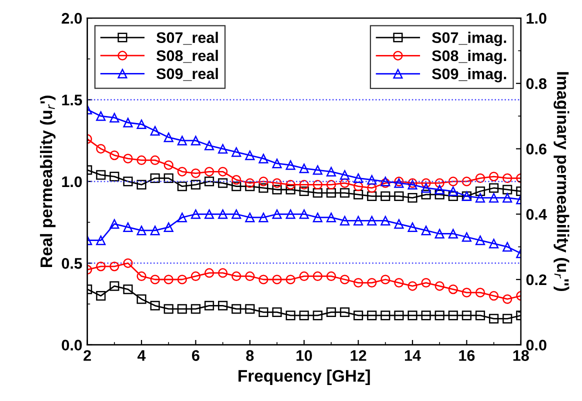 This screenshot has width=582, height=401. Describe the element at coordinates (412, 355) in the screenshot. I see `x-tick-label: 14` at that location.